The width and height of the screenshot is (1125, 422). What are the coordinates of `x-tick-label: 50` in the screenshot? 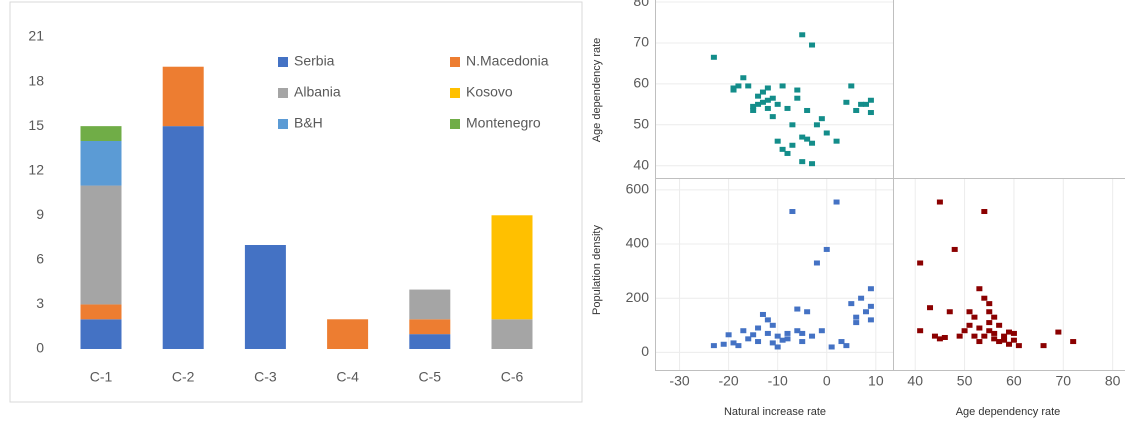 It's located at (965, 381).